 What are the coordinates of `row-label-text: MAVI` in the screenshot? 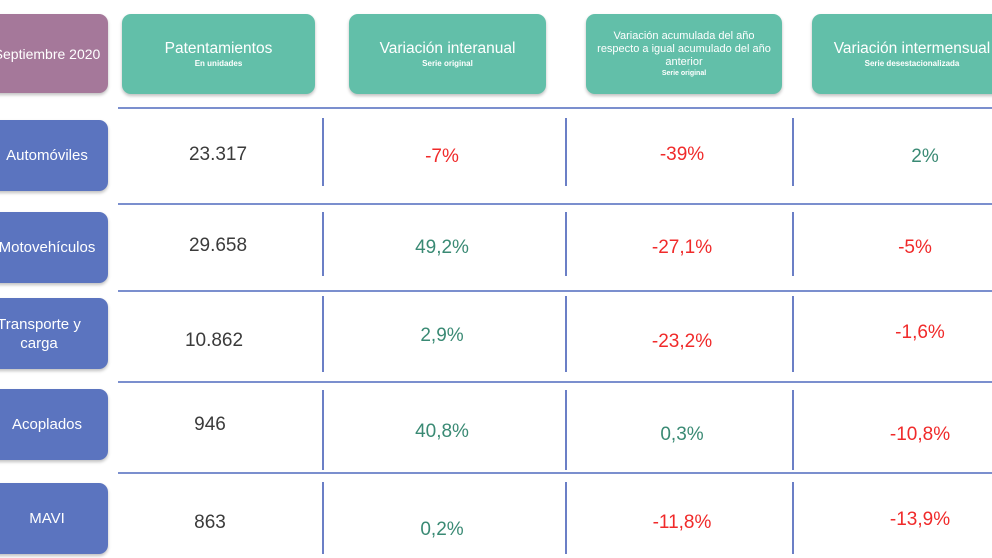 It's located at (47, 518).